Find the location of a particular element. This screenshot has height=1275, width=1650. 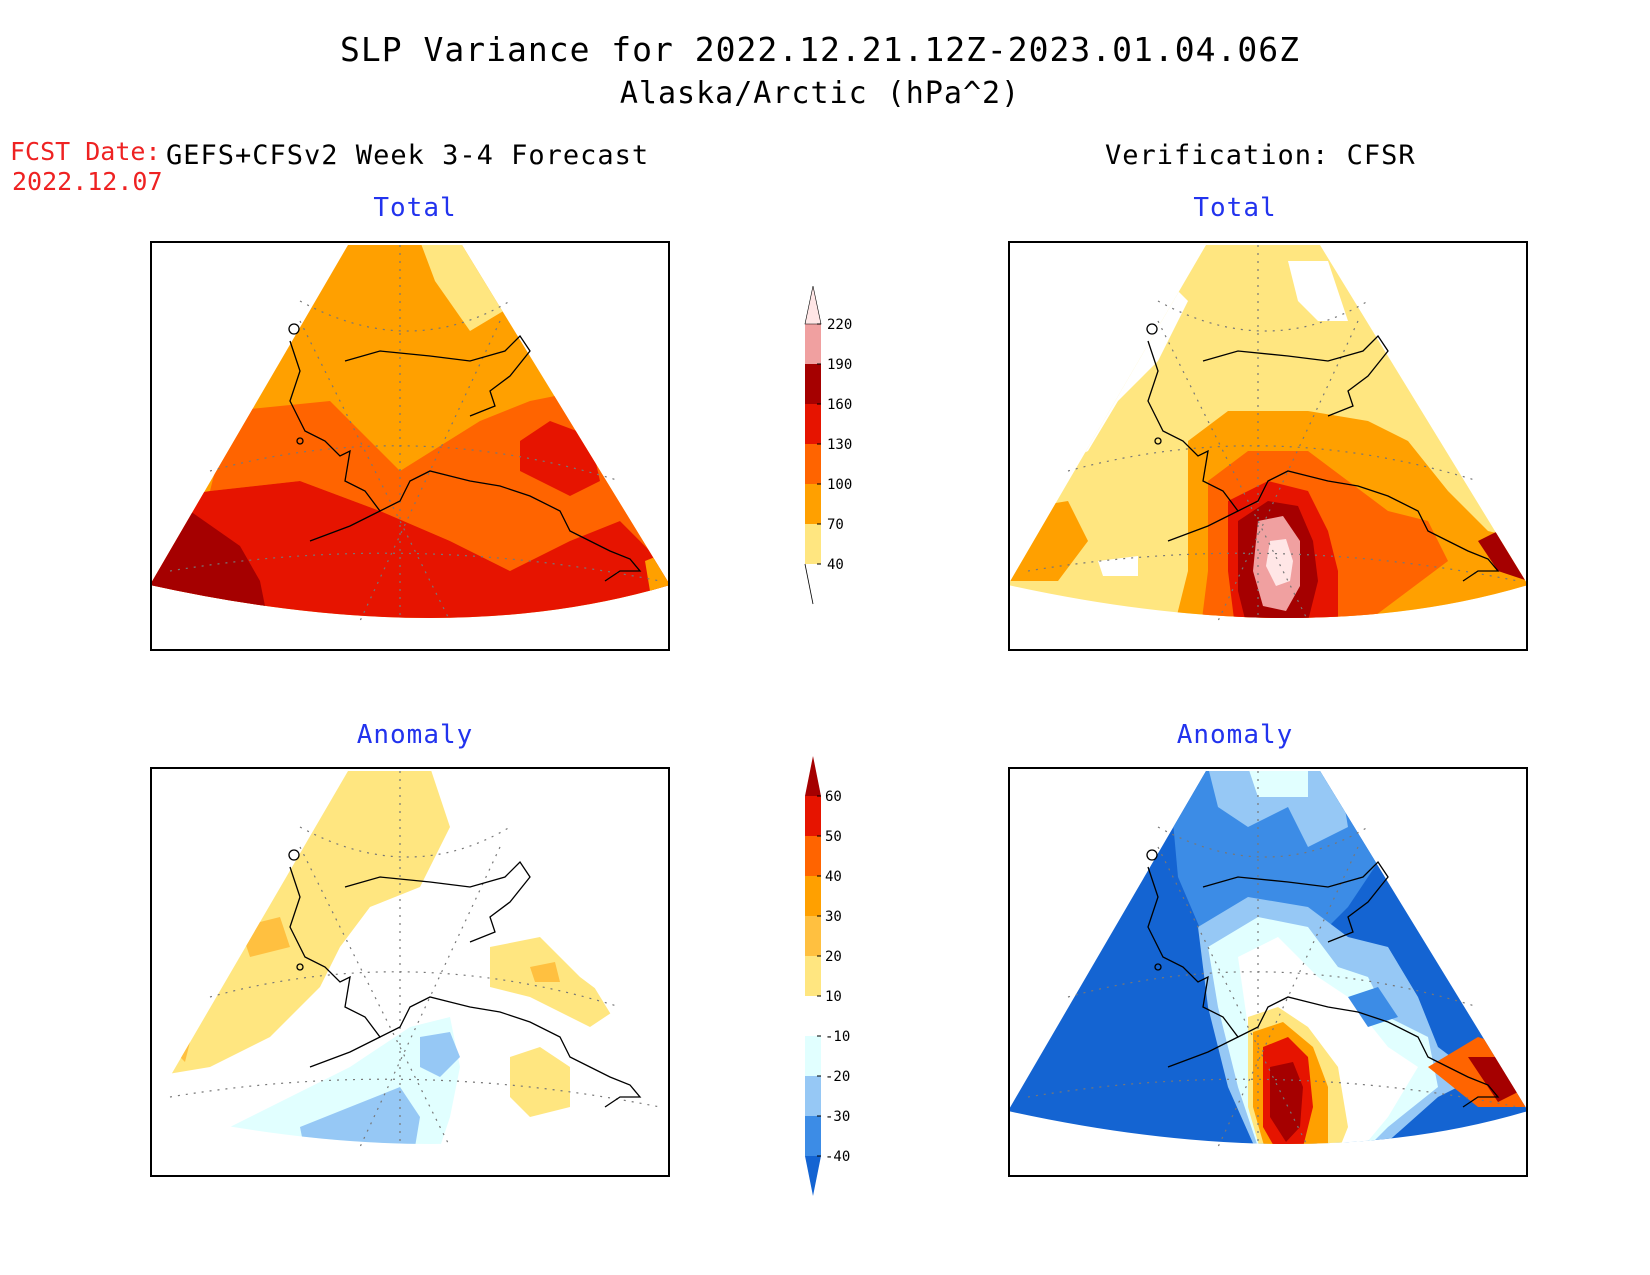

anomaly-colorbar-label: 20 is located at coordinates (833, 957).